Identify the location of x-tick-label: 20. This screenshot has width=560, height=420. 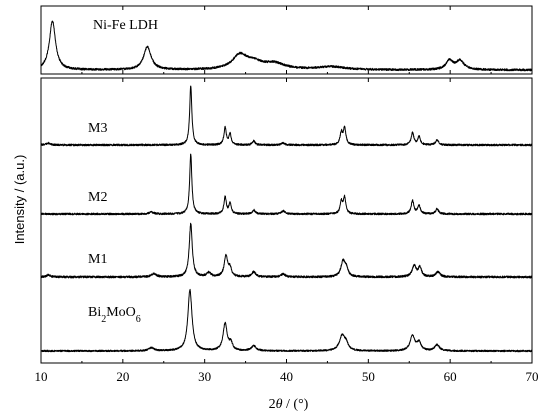
(122, 376).